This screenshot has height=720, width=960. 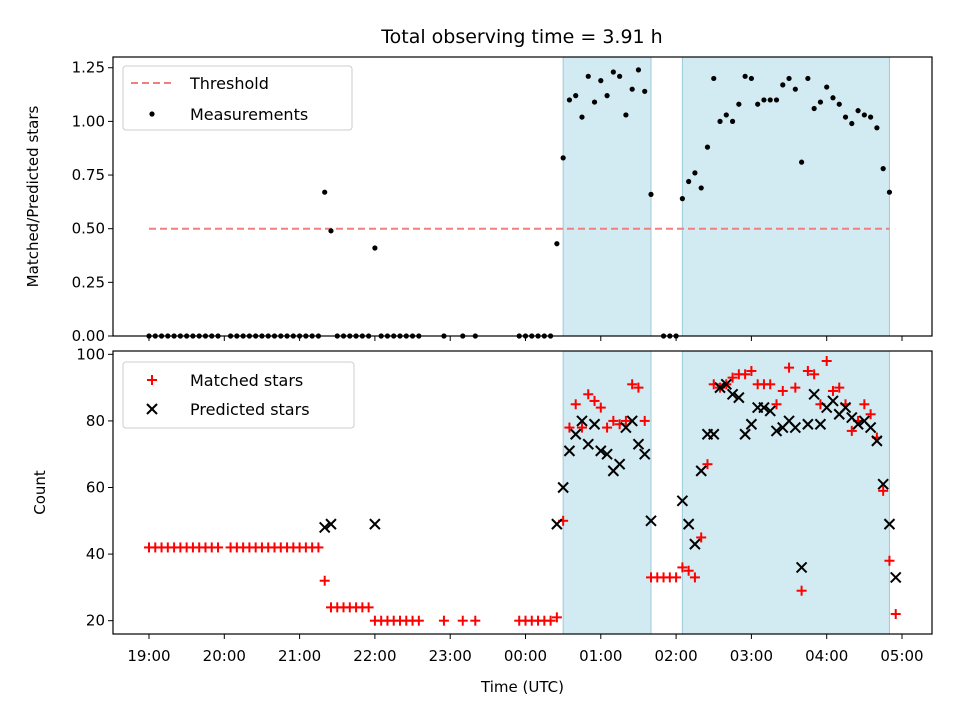 What do you see at coordinates (33, 197) in the screenshot?
I see `top-y-axis-label: Matched/Predicted stars` at bounding box center [33, 197].